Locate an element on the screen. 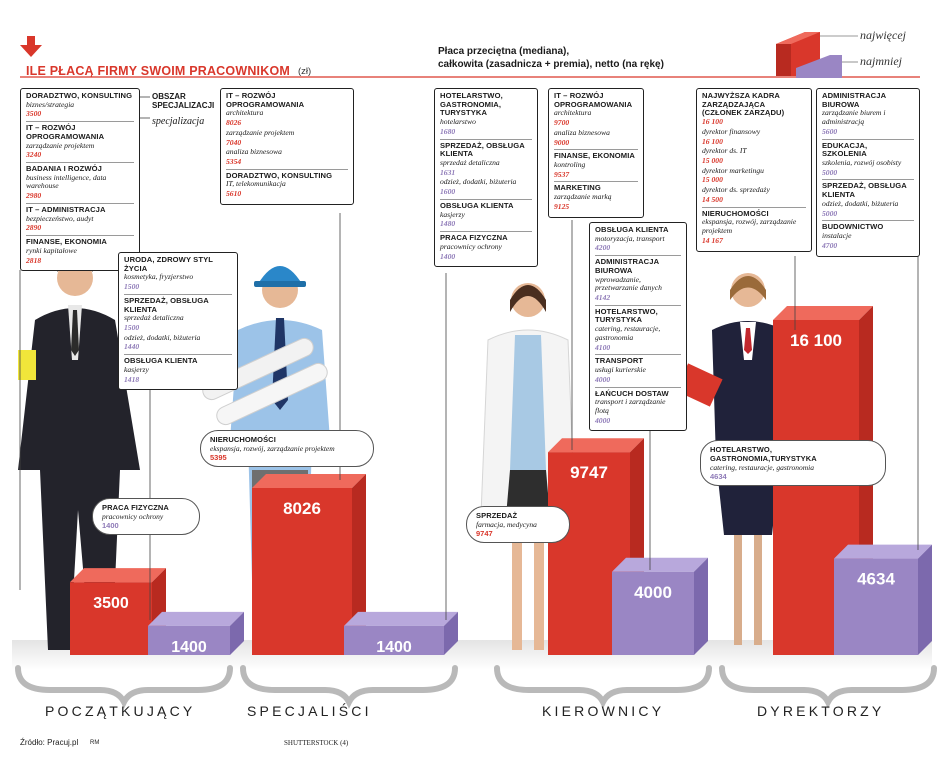 The height and width of the screenshot is (760, 945). box-entry: OBSŁUGA KLIENTA kasjerzy 1480 is located at coordinates (486, 213).